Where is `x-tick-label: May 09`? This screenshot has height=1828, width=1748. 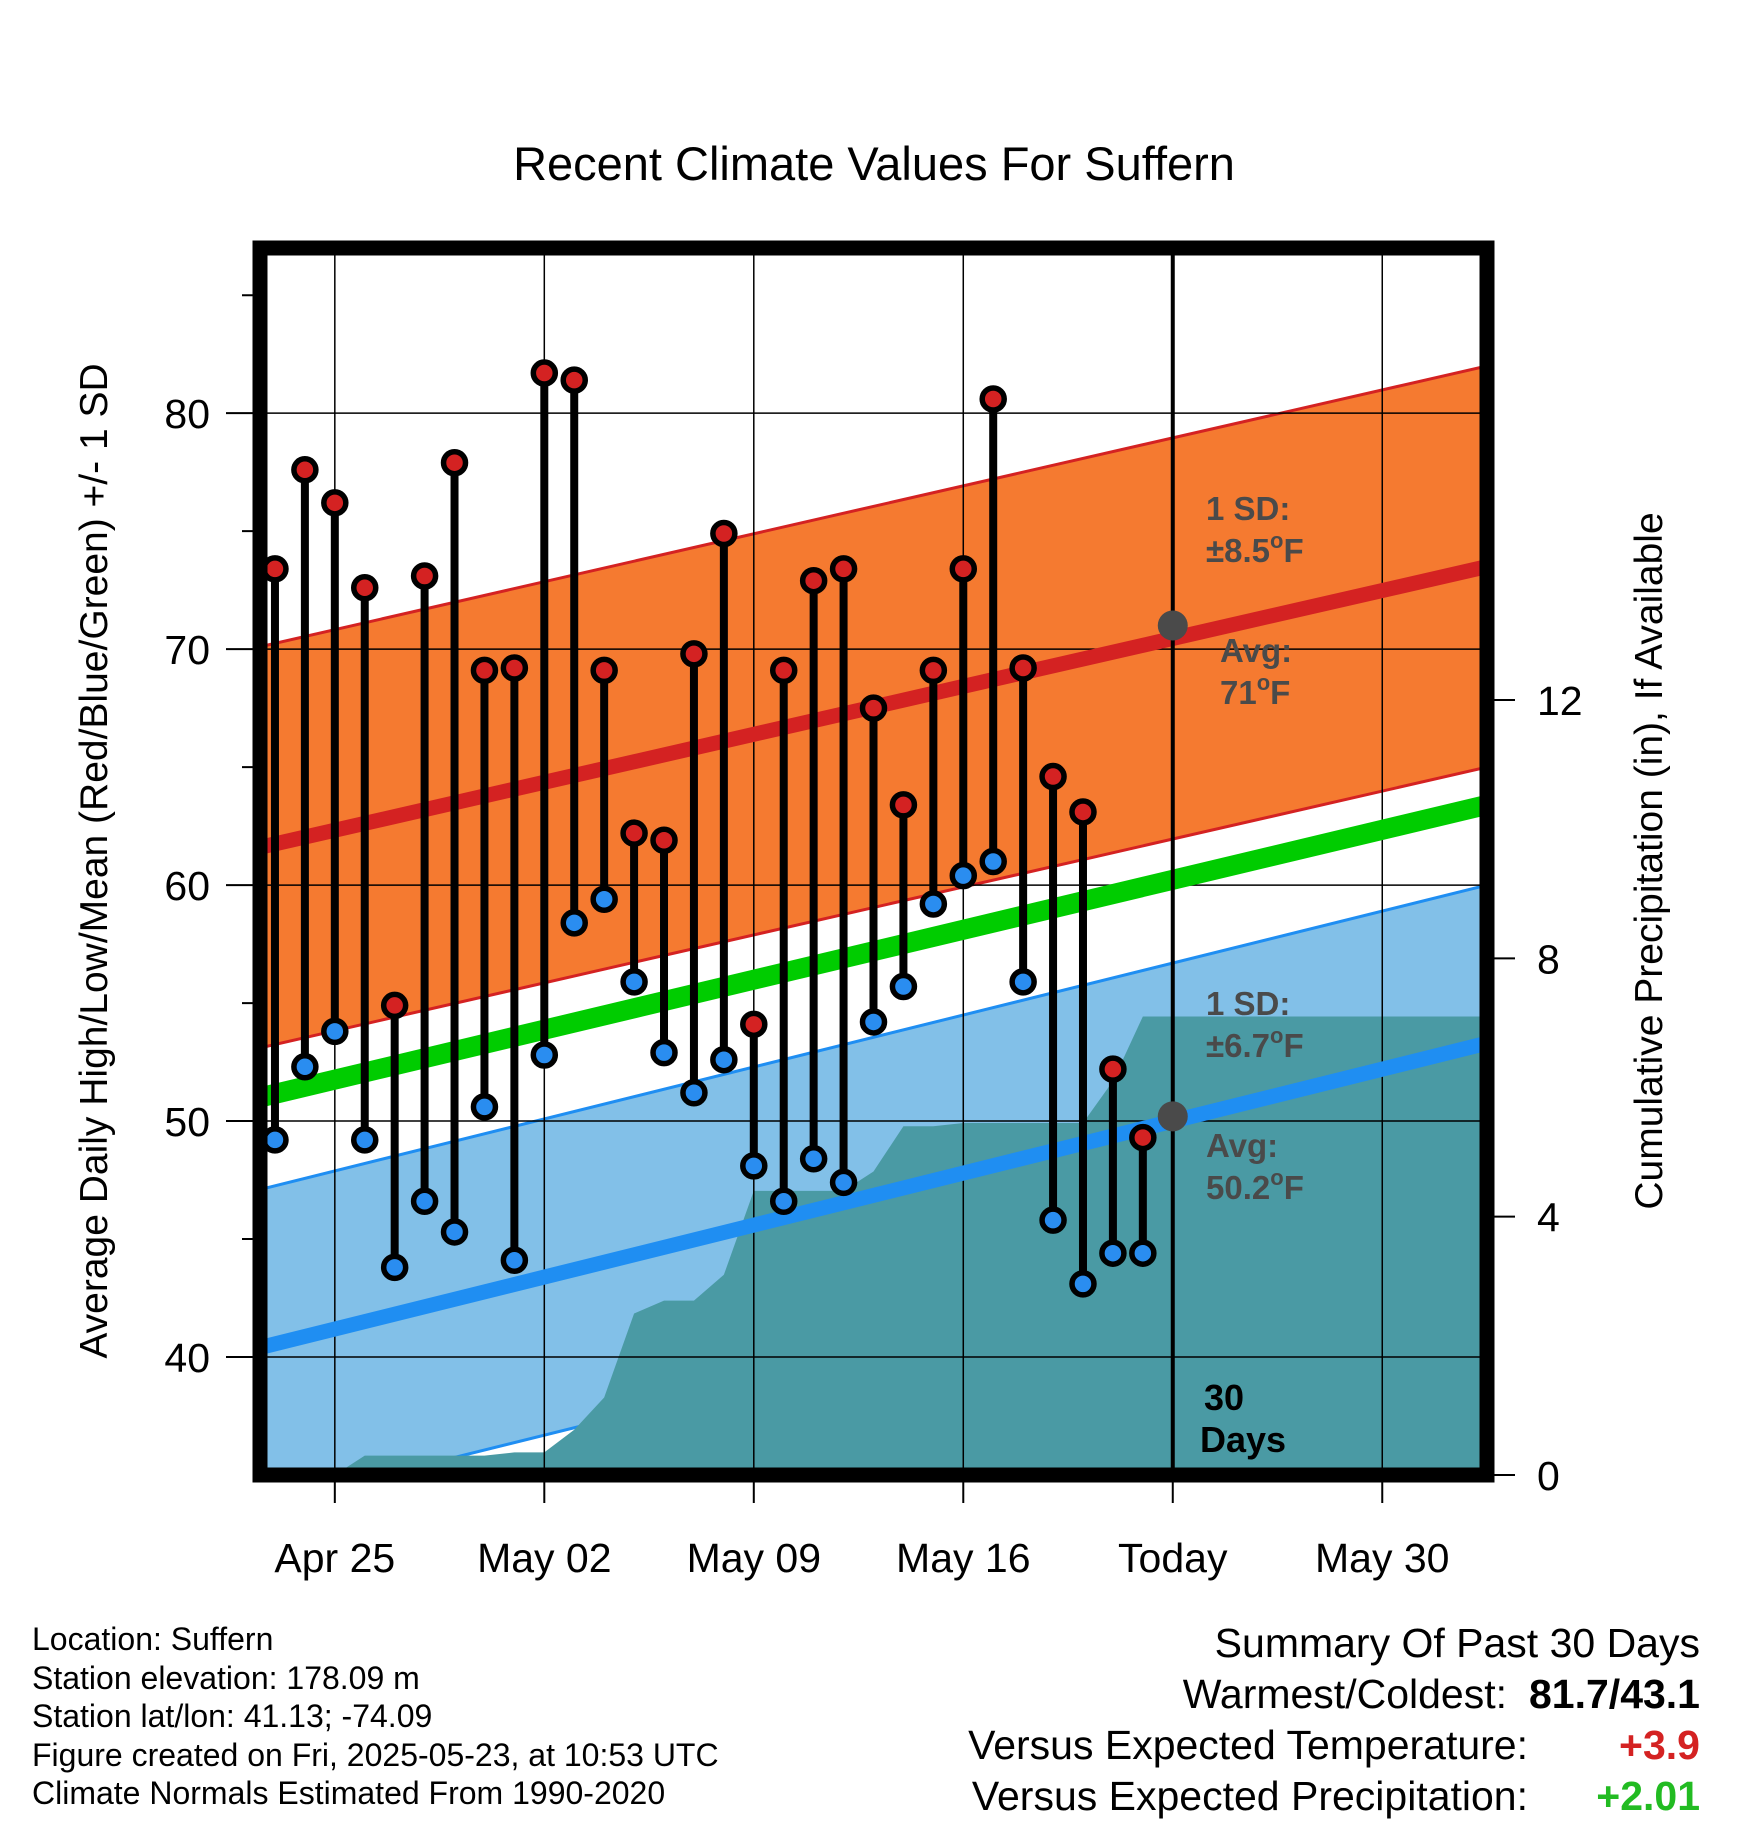 x-tick-label: May 09 is located at coordinates (754, 1558).